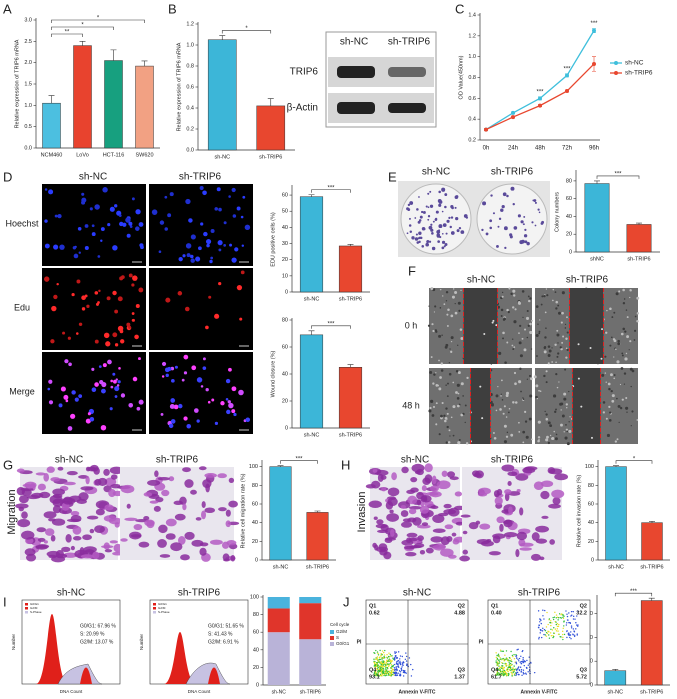 The width and height of the screenshot is (677, 699). What do you see at coordinates (486, 149) in the screenshot?
I see `x-tick-label: 0h` at bounding box center [486, 149].